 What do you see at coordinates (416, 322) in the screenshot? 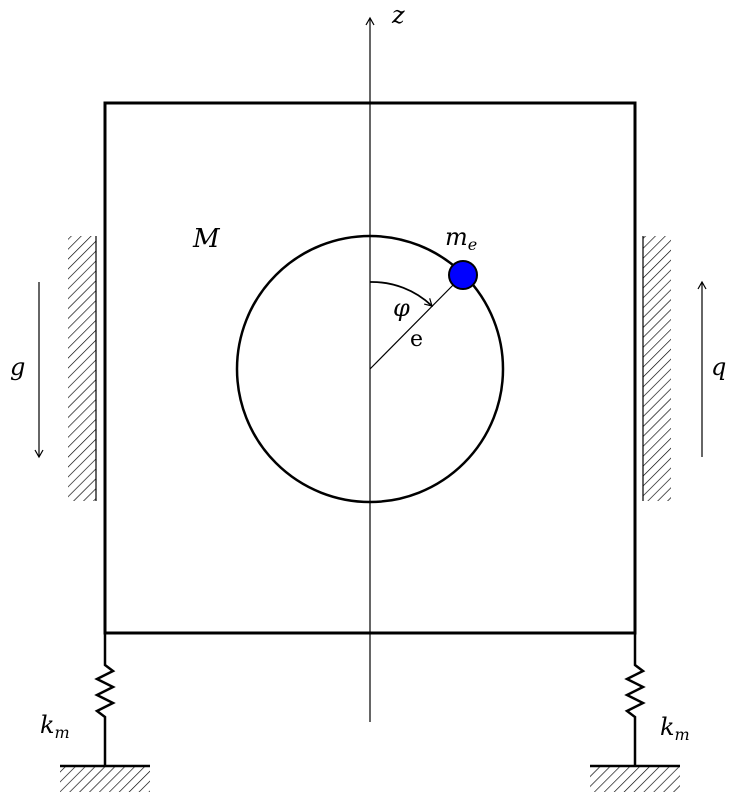
I see `eccentricity-line` at bounding box center [416, 322].